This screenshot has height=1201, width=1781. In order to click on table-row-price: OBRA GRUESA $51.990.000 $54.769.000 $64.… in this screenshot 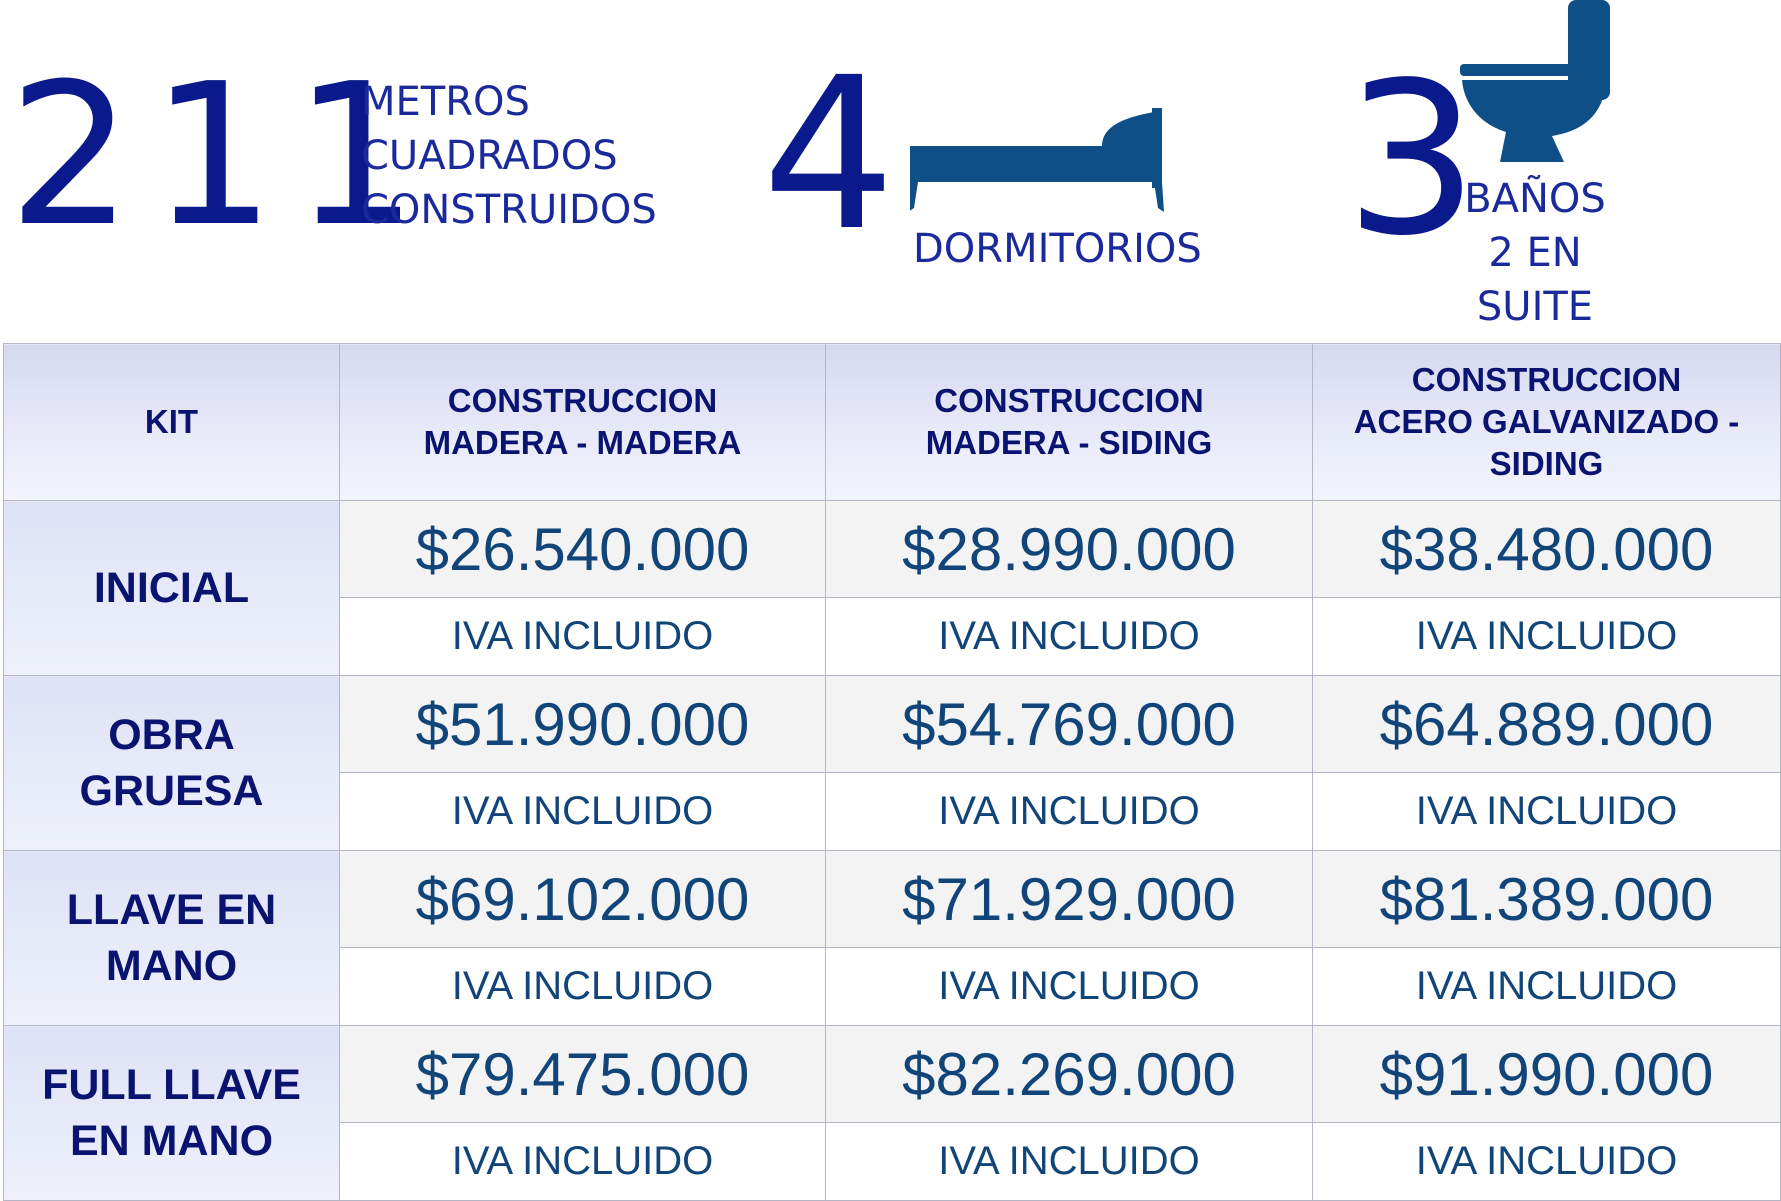, I will do `click(892, 763)`.